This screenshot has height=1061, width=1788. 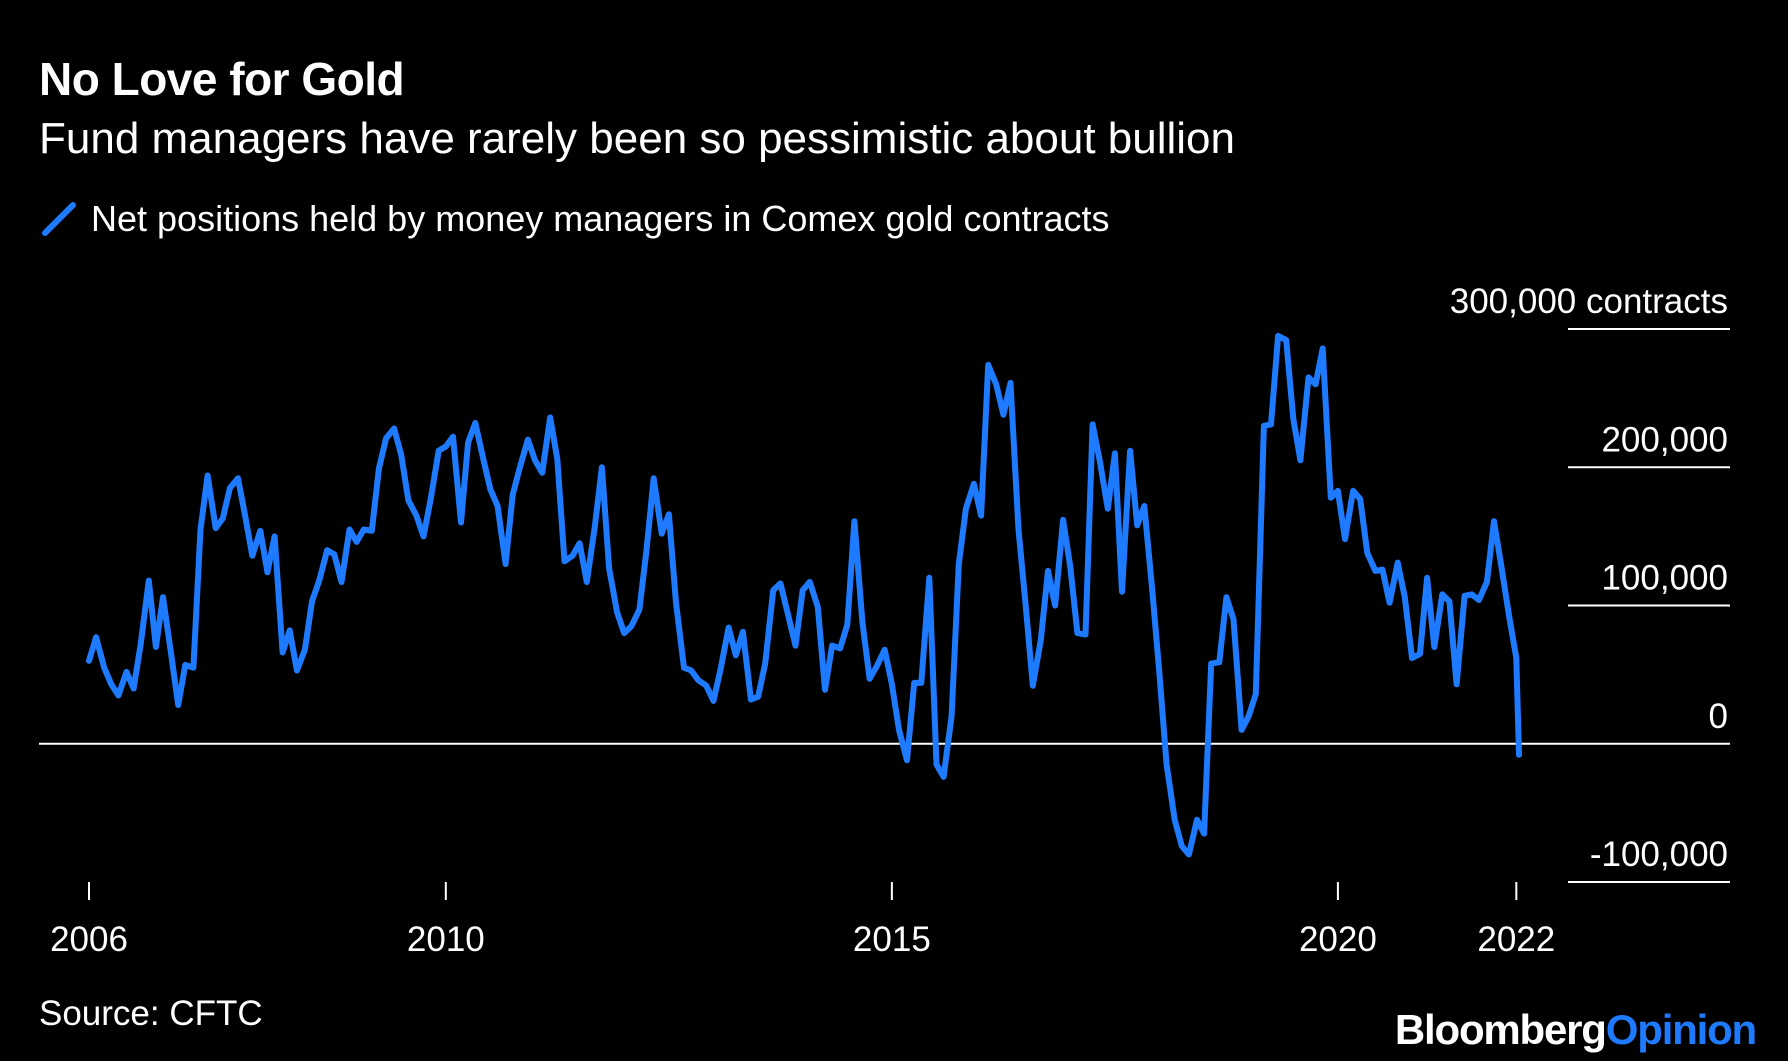 I want to click on brand-main: Bloomberg, so click(x=1500, y=1029).